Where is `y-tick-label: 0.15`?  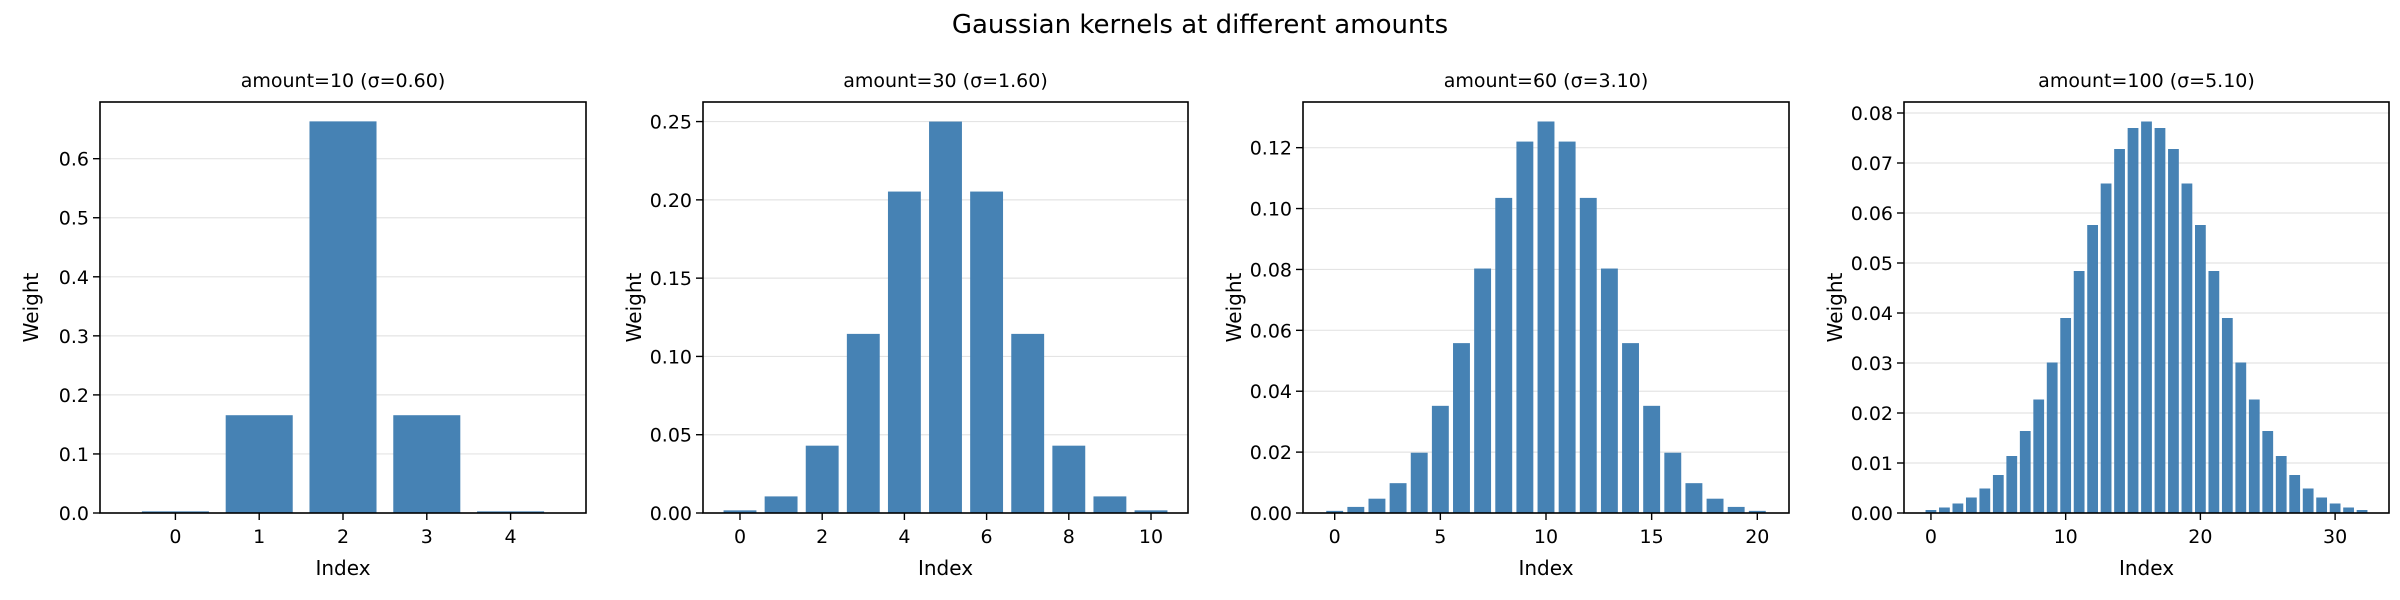
y-tick-label: 0.15 is located at coordinates (671, 279).